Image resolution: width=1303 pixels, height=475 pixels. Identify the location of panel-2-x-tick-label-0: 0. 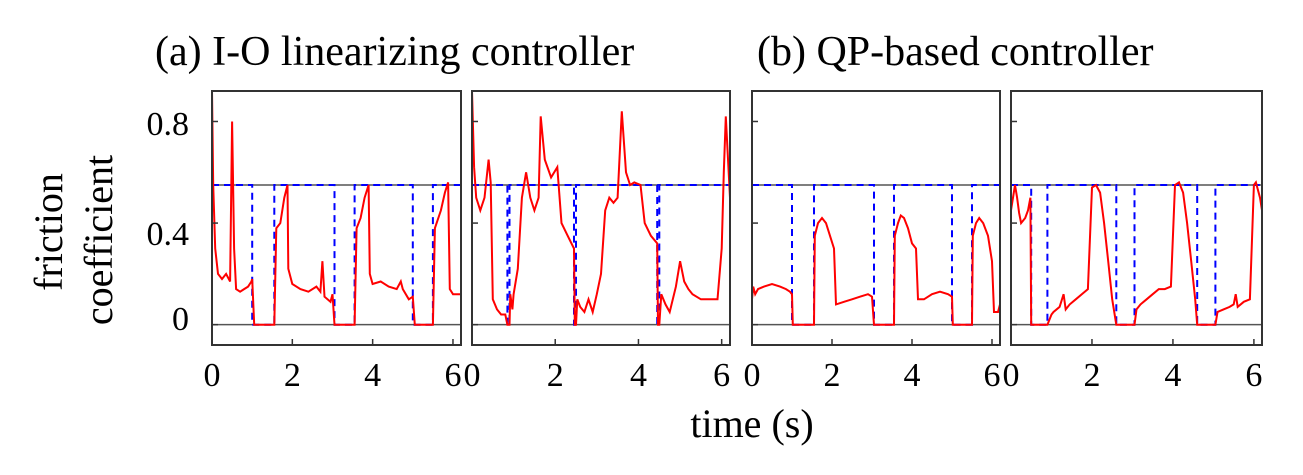
(472, 375).